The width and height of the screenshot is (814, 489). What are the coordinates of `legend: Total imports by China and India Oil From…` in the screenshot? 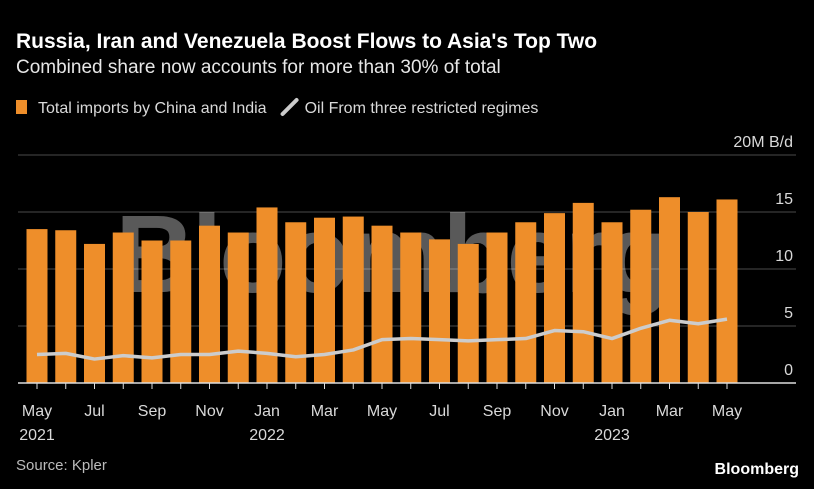 It's located at (277, 107).